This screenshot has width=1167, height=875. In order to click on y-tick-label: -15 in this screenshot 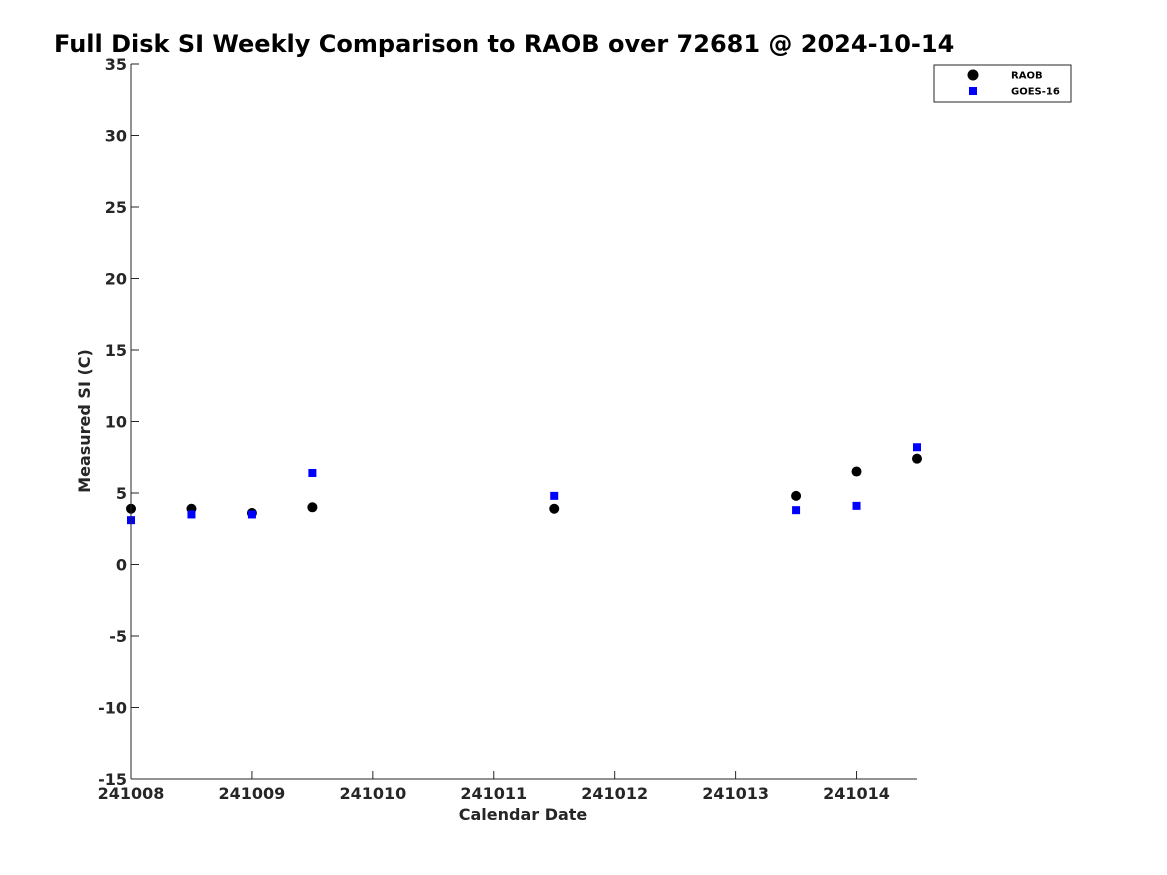, I will do `click(112, 779)`.